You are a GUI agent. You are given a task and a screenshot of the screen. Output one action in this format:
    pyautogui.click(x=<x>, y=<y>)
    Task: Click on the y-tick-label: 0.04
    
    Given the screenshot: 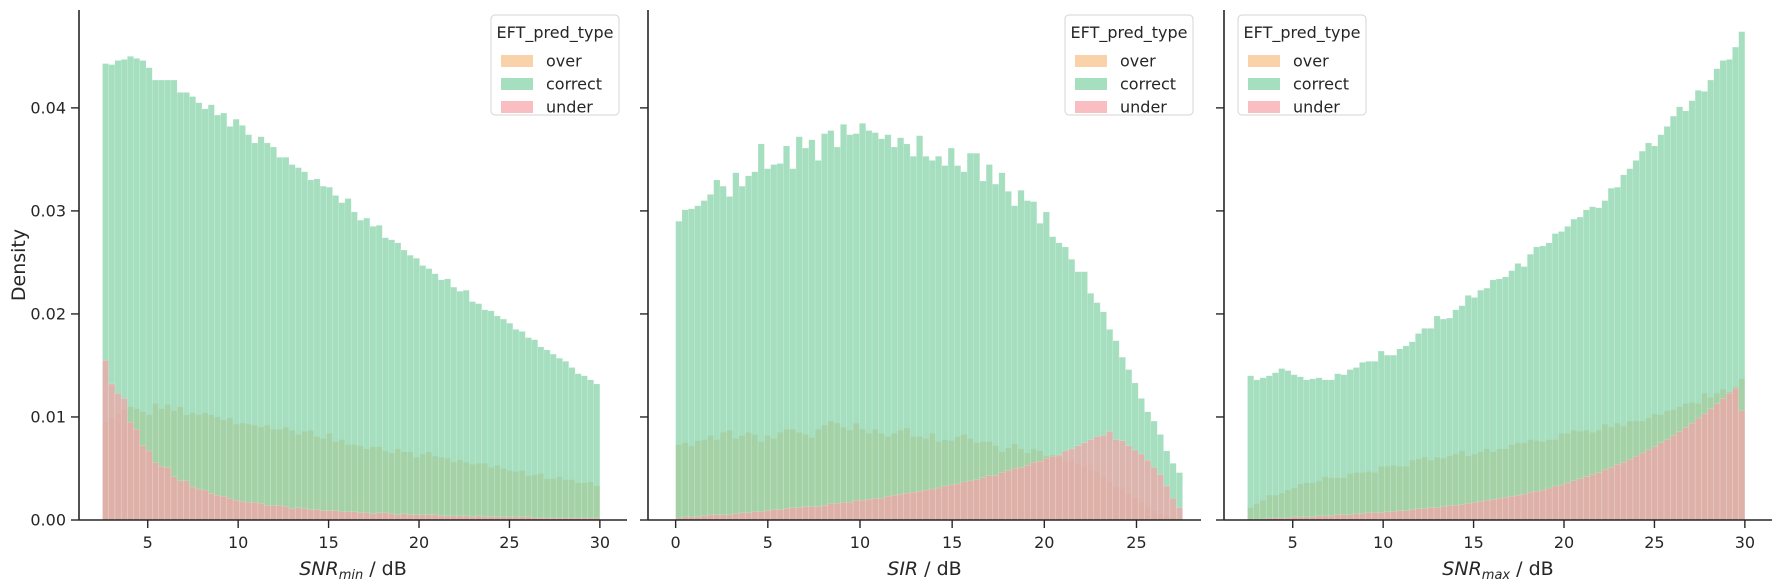 What is the action you would take?
    pyautogui.click(x=48, y=107)
    